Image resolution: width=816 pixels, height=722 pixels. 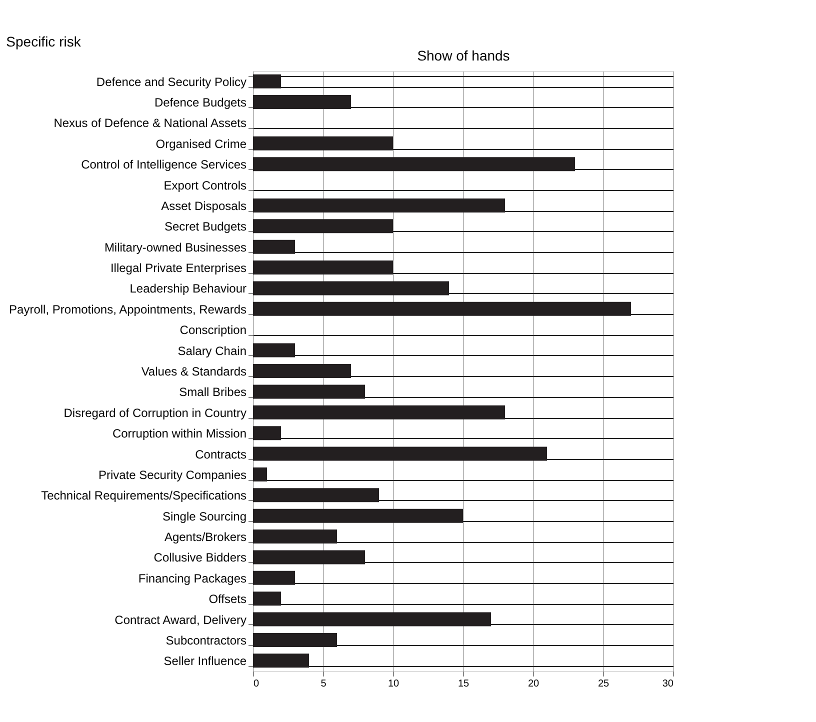 I want to click on y-tick-label: Corruption within Mission, so click(x=179, y=433).